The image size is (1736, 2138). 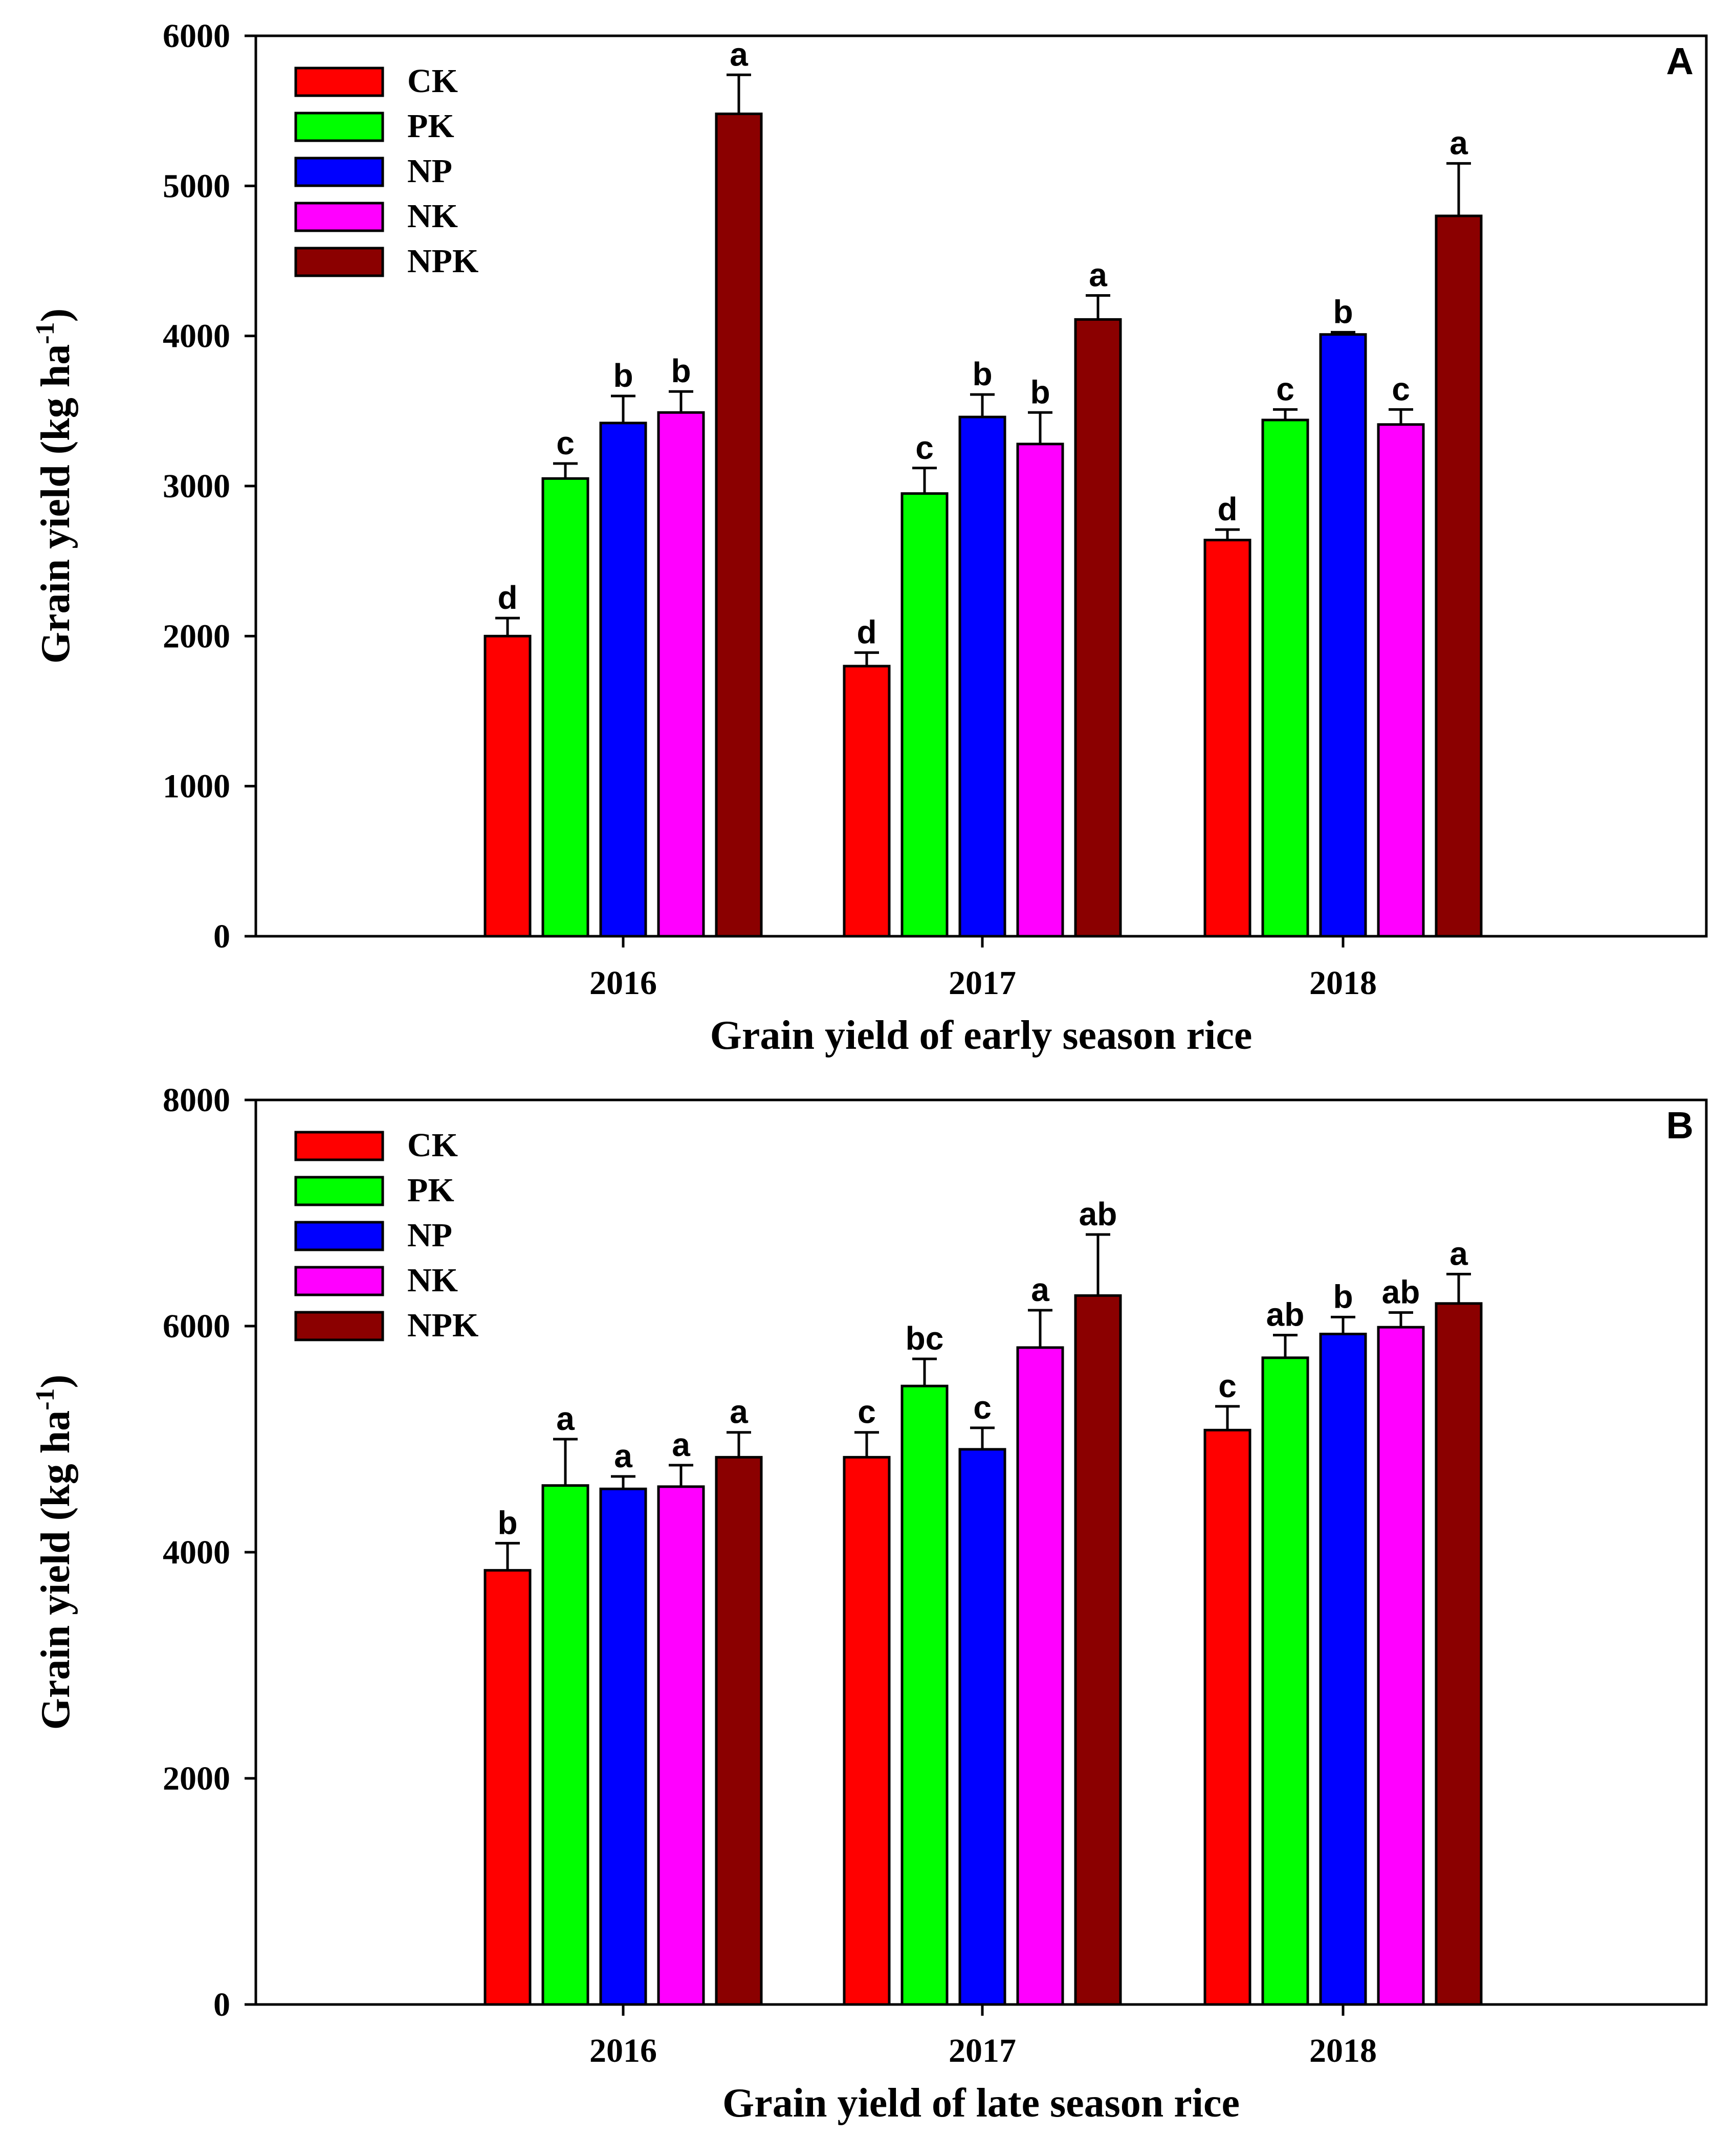 I want to click on y-tick-label: 1000, so click(x=196, y=786).